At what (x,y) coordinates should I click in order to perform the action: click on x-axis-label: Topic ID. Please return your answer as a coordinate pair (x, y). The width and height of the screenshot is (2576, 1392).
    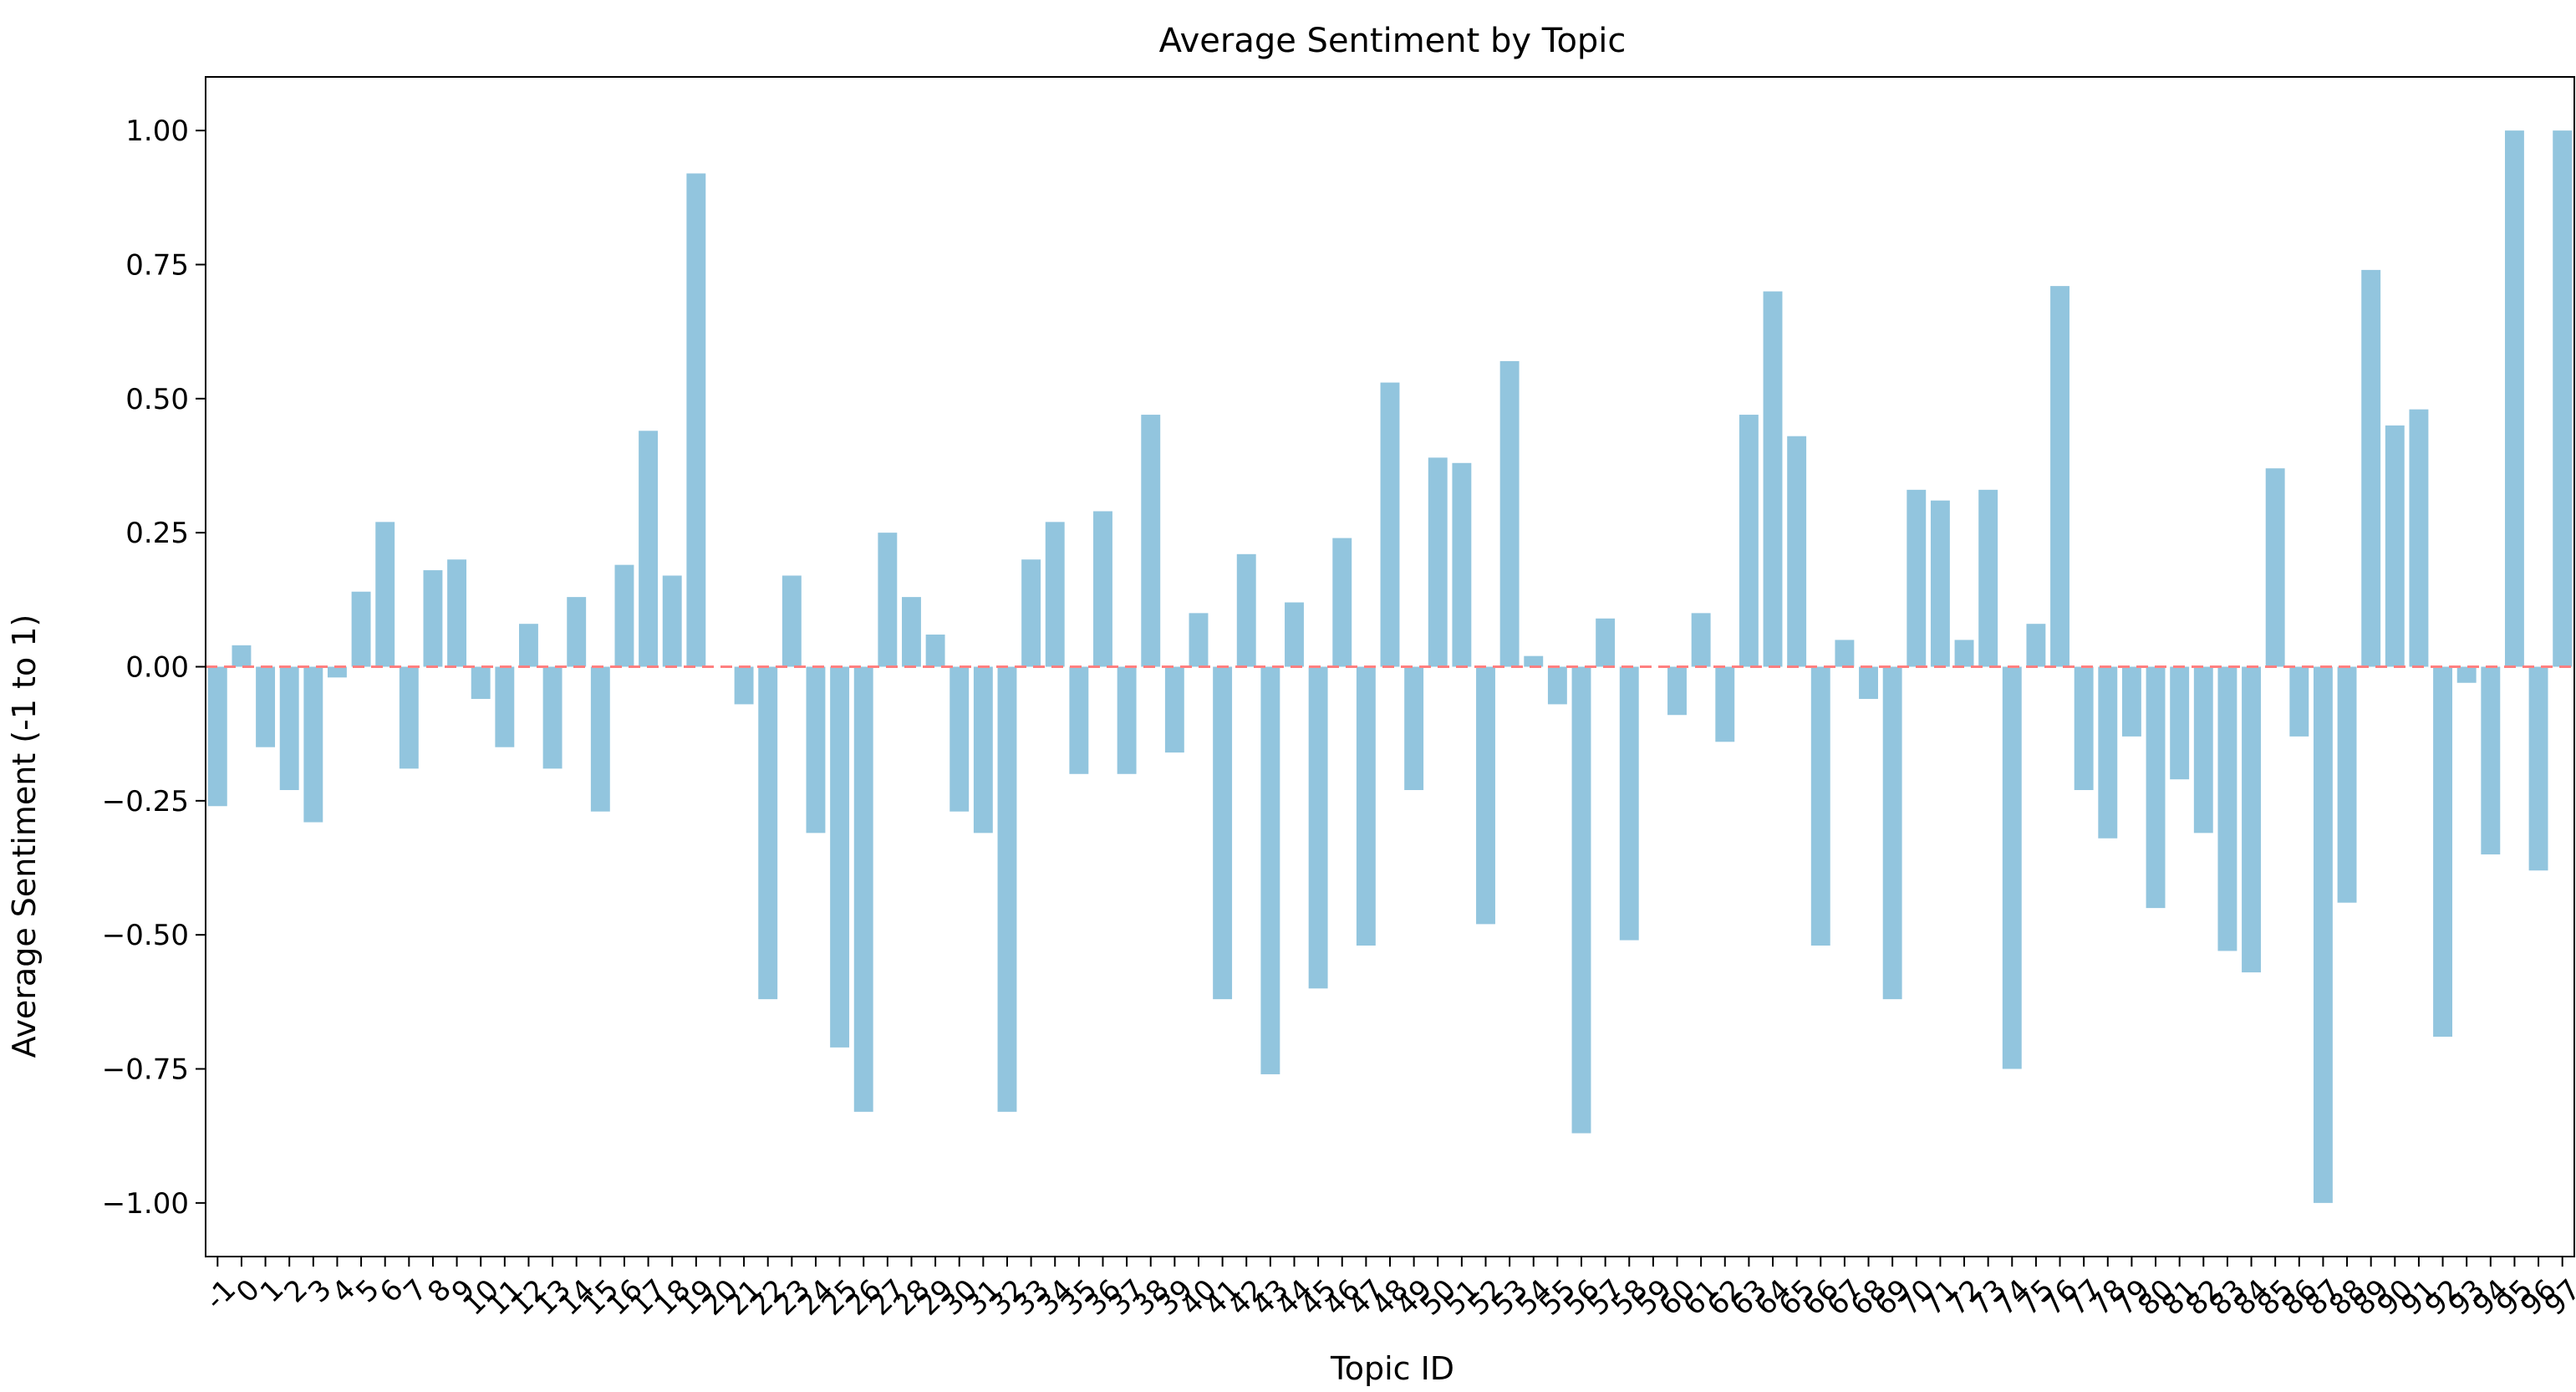
    Looking at the image, I should click on (1392, 1368).